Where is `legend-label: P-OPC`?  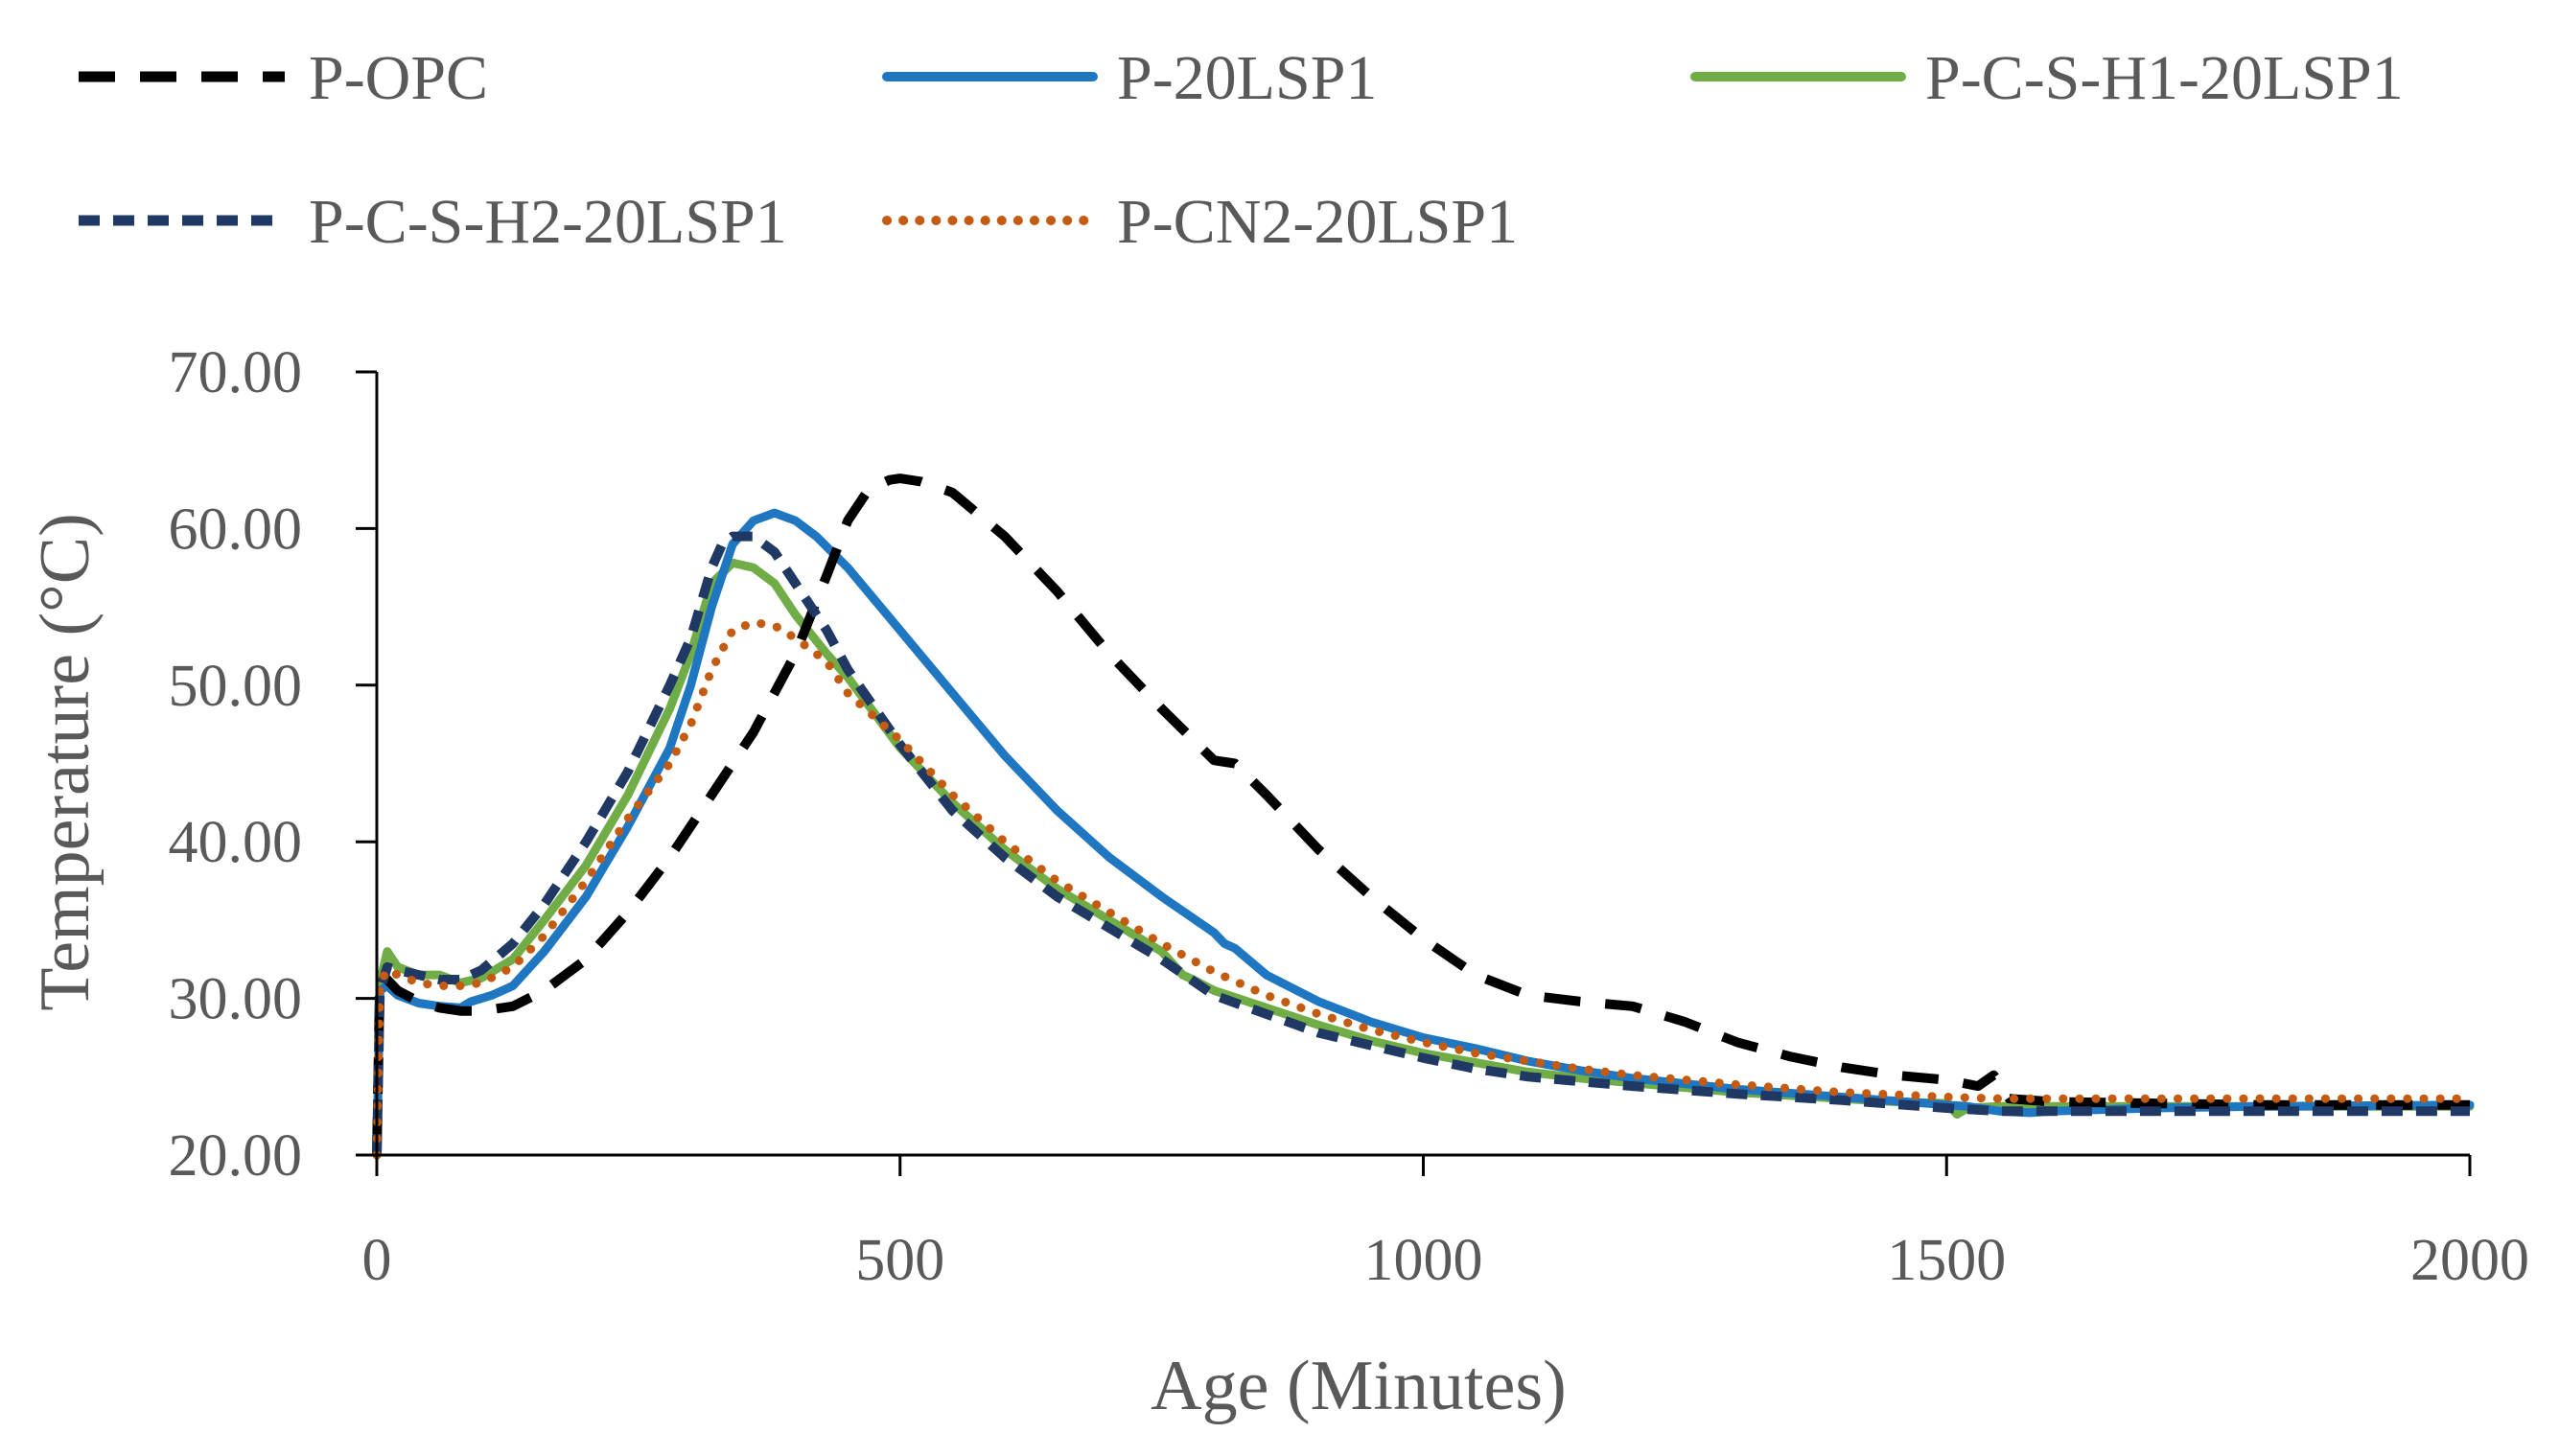 legend-label: P-OPC is located at coordinates (398, 78).